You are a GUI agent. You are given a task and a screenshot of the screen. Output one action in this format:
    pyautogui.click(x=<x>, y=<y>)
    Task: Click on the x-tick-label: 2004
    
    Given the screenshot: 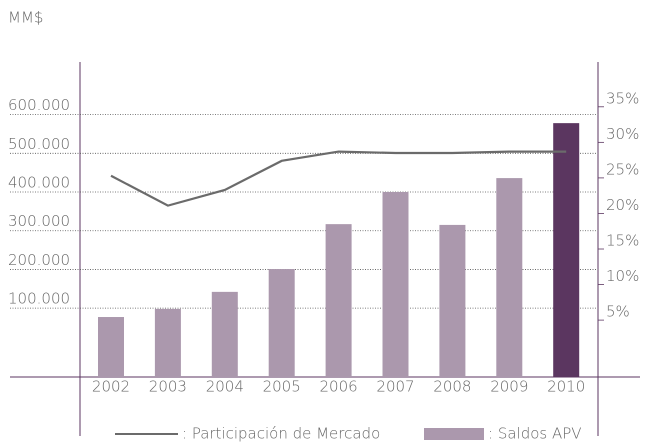 What is the action you would take?
    pyautogui.click(x=225, y=387)
    